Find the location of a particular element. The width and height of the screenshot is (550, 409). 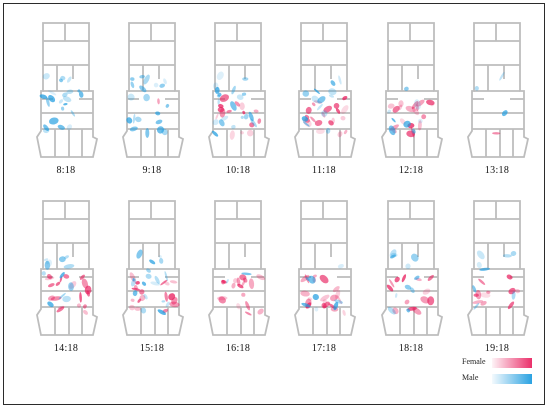

heatmap-panel: 9:18 is located at coordinates (156, 99).